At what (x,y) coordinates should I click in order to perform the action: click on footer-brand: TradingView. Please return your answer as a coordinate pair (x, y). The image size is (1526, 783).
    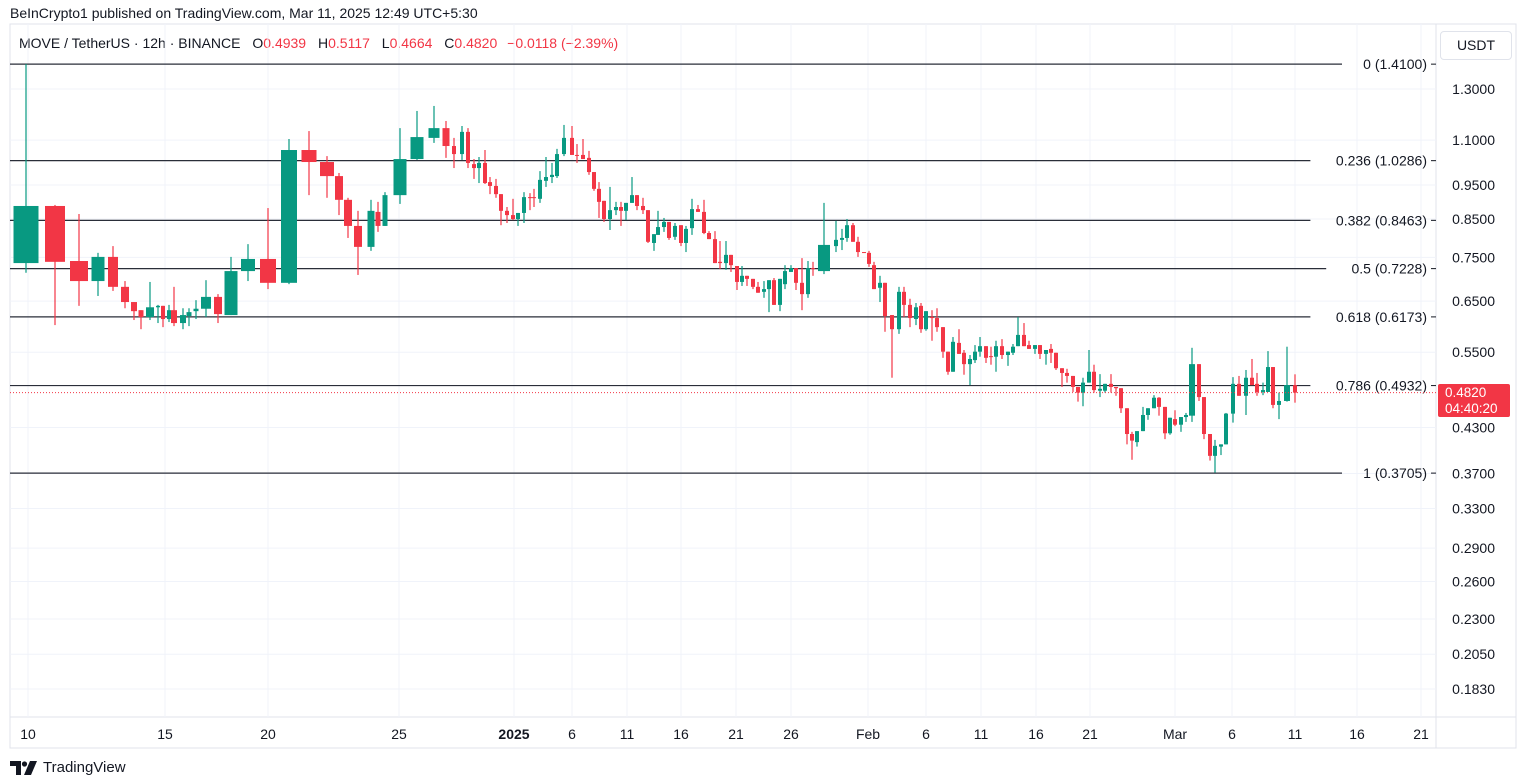
    Looking at the image, I should click on (68, 767).